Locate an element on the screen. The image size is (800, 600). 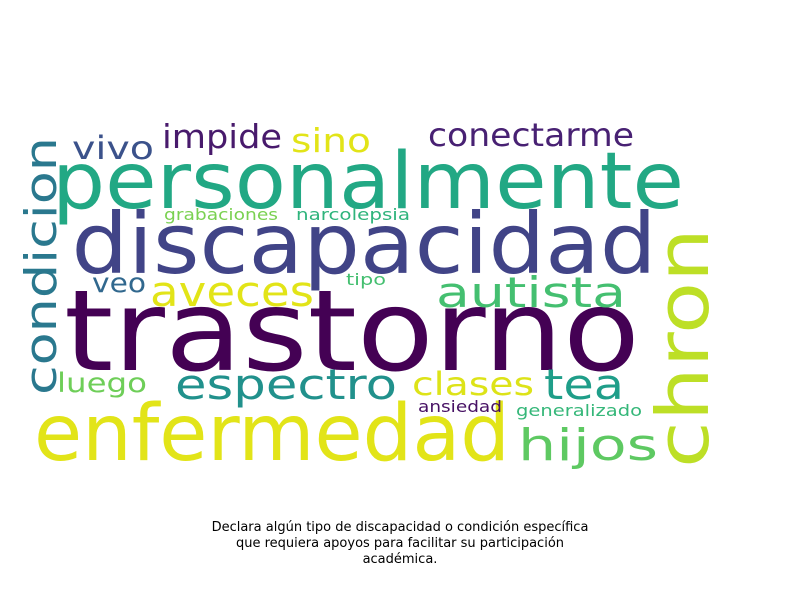
word-personalmente: personalmente is located at coordinates (368, 182).